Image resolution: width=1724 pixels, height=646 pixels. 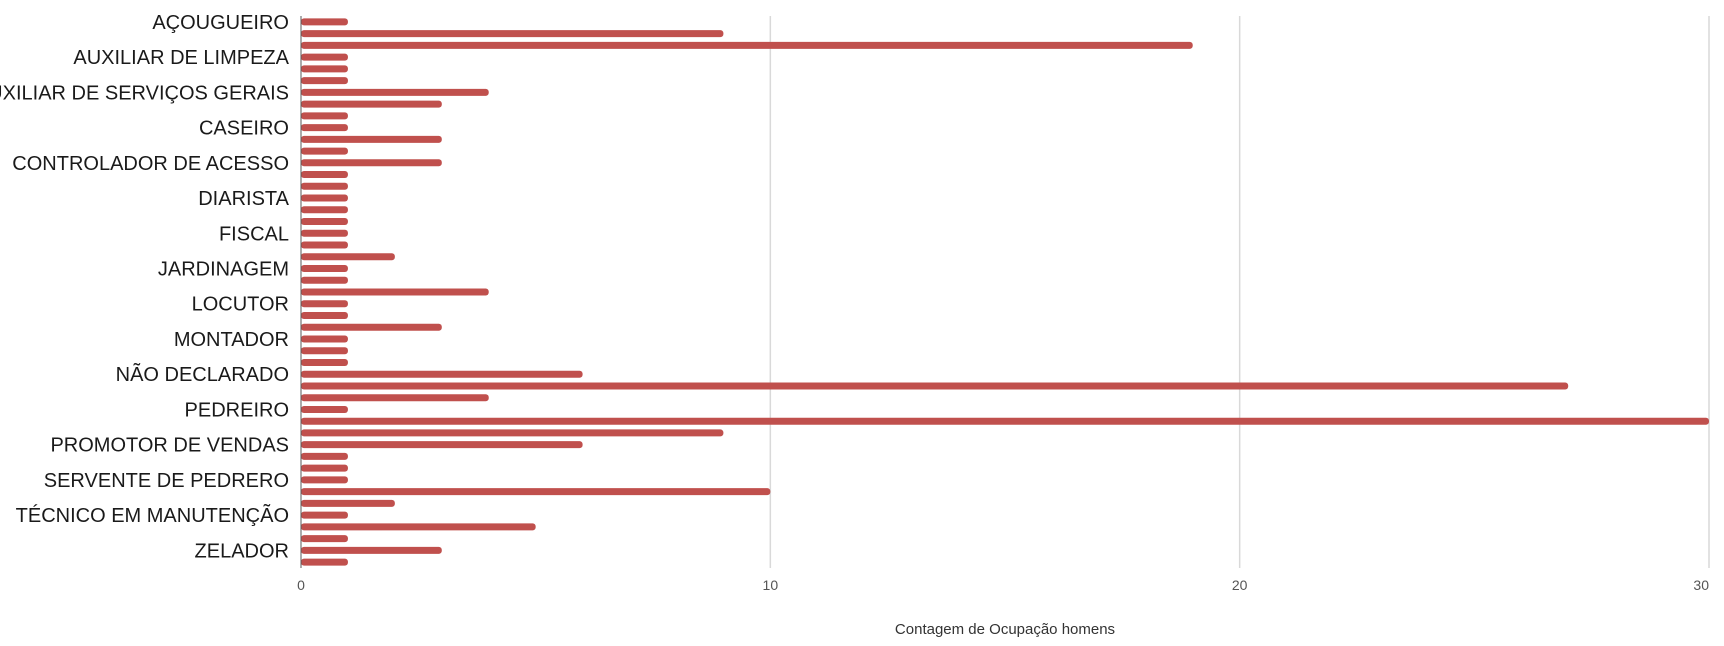 What do you see at coordinates (169, 446) in the screenshot?
I see `category-label: PROMOTOR DE VENDAS` at bounding box center [169, 446].